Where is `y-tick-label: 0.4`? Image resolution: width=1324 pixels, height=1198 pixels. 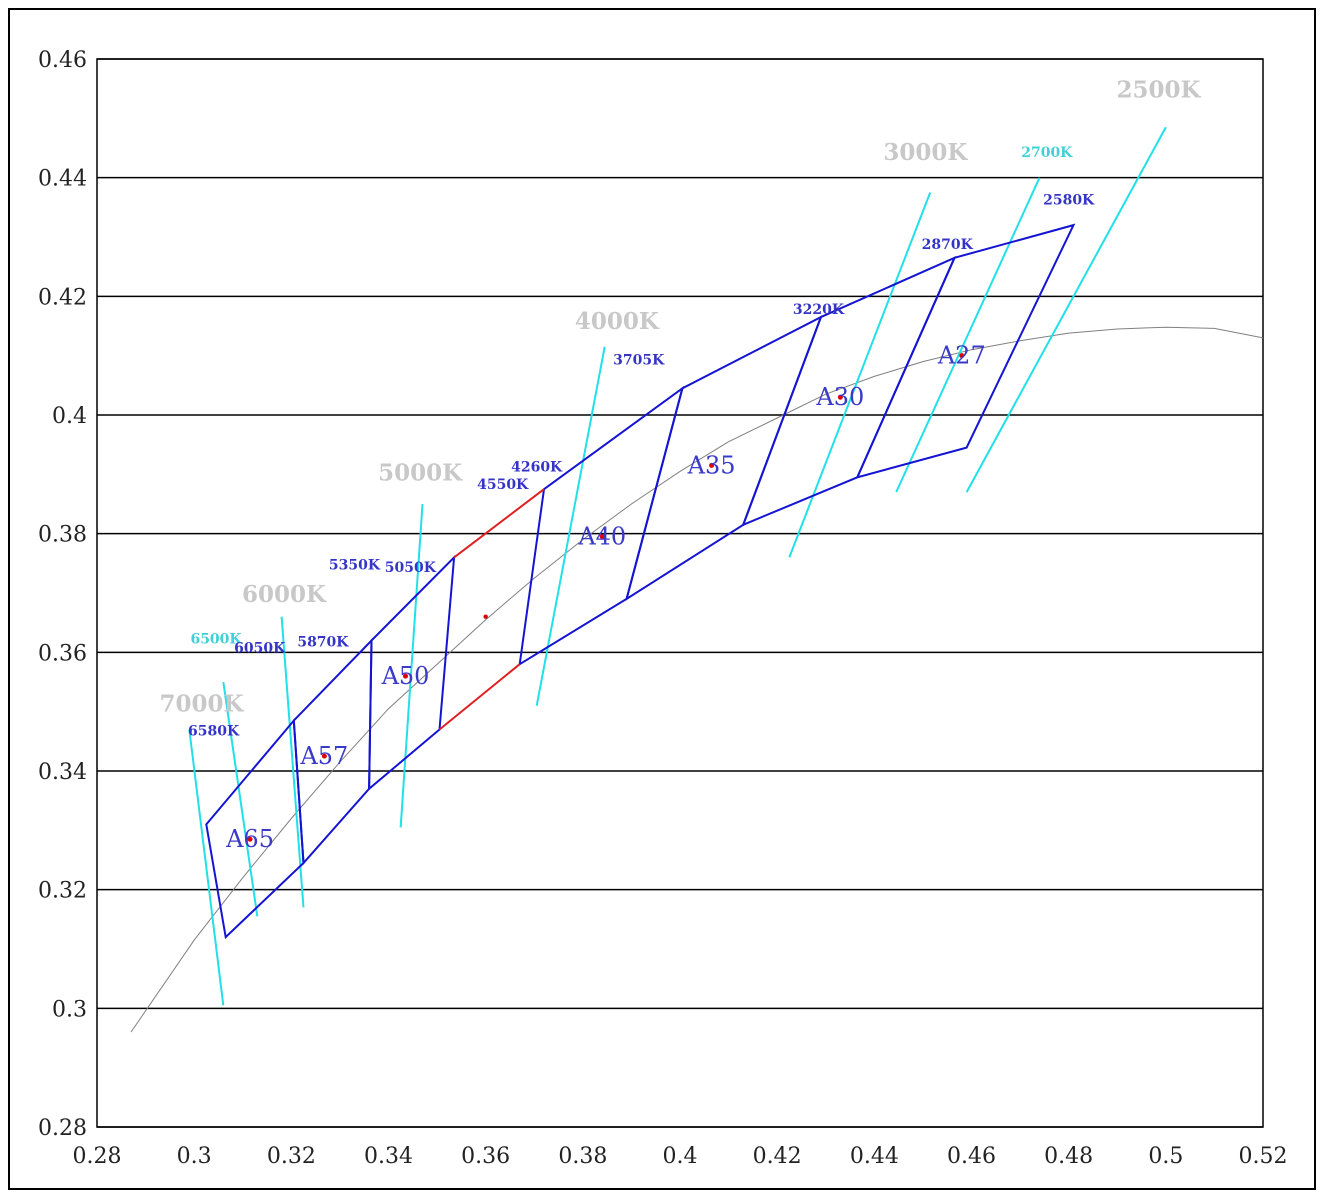
y-tick-label: 0.4 is located at coordinates (69, 416).